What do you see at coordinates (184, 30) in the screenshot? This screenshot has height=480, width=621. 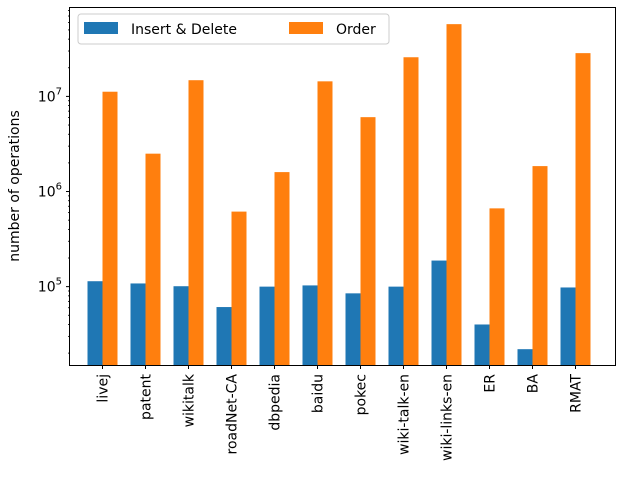 I see `legend-label-insert-delete: Insert & Delete` at bounding box center [184, 30].